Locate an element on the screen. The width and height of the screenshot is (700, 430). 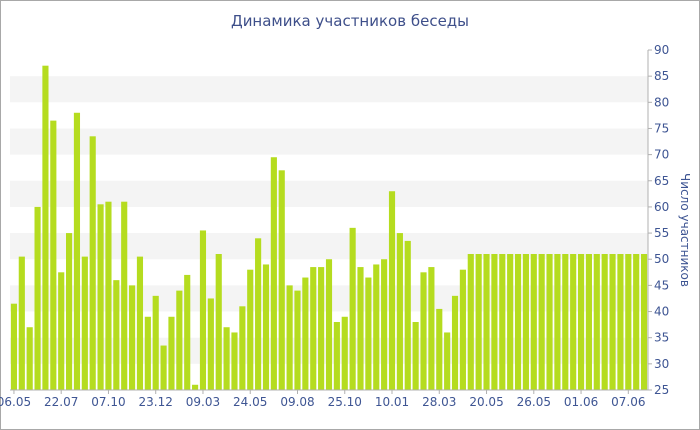
x-tick-label: 06.05 is located at coordinates (15, 402).